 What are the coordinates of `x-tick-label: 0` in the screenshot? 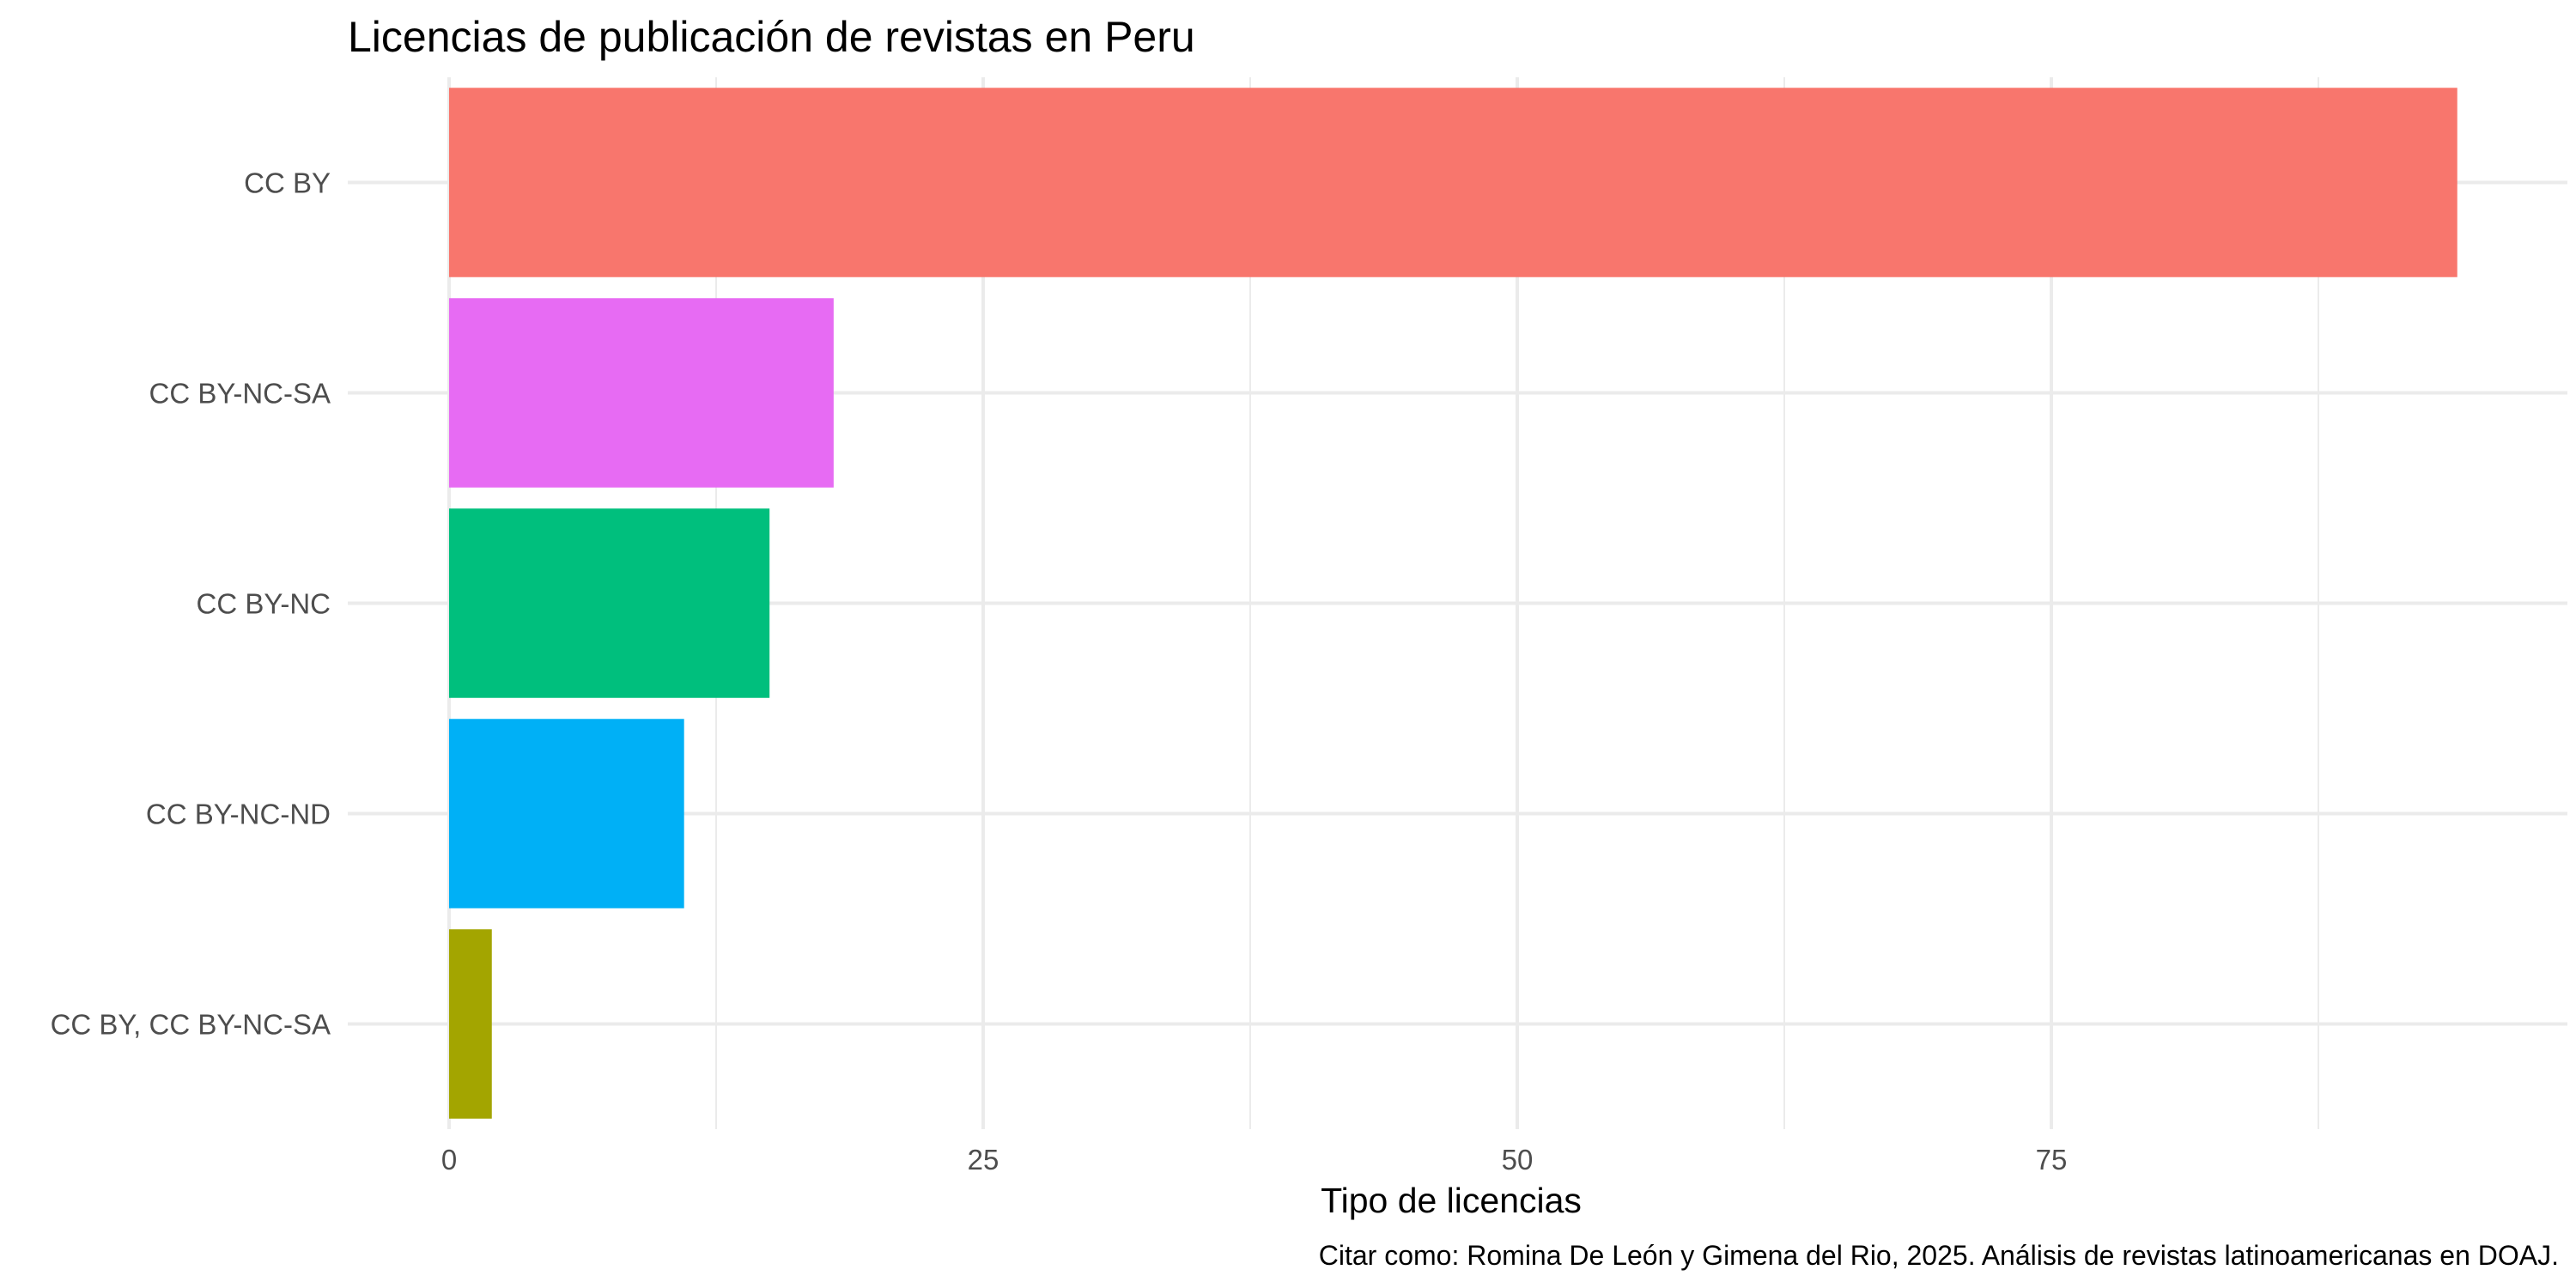 It's located at (449, 1160).